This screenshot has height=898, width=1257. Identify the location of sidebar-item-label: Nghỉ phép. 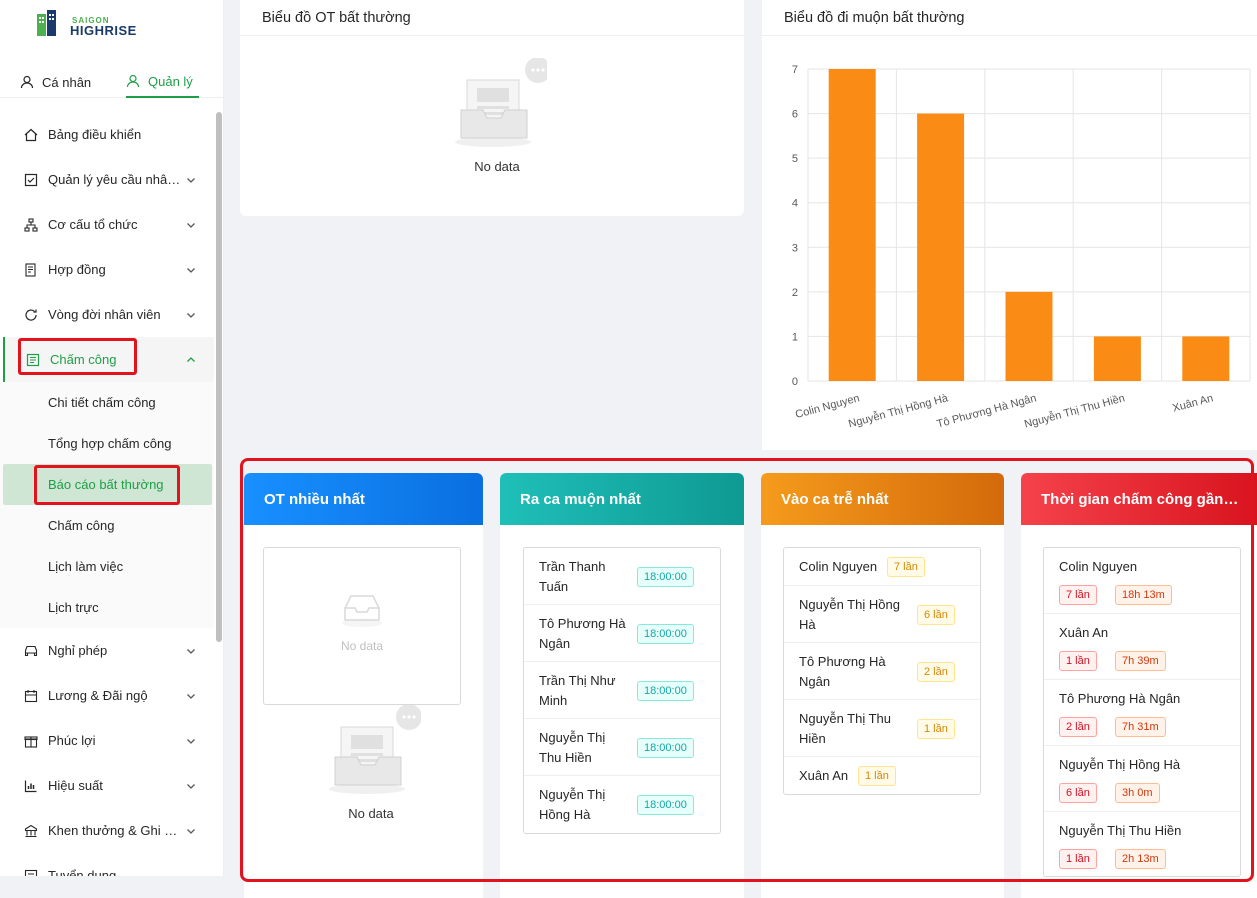
(78, 650).